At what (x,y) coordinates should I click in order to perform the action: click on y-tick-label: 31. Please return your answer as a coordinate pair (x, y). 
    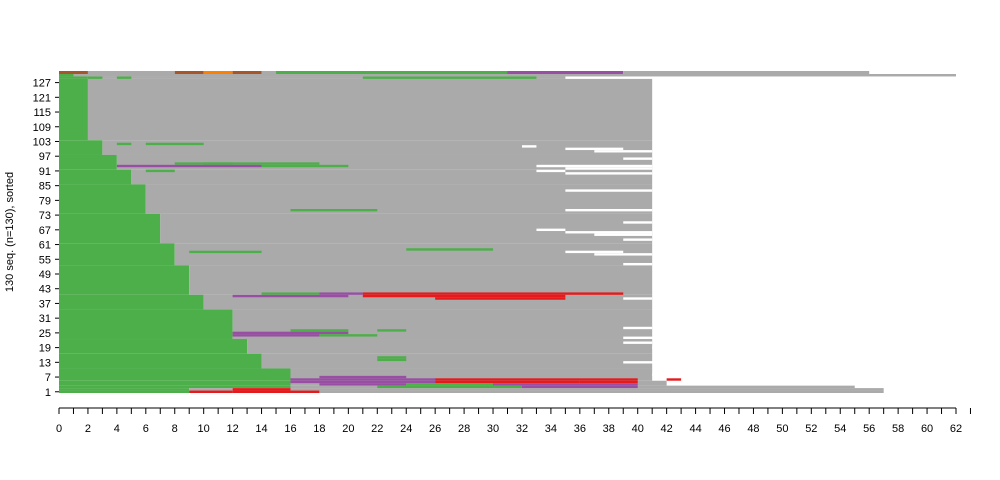
    Looking at the image, I should click on (45, 319).